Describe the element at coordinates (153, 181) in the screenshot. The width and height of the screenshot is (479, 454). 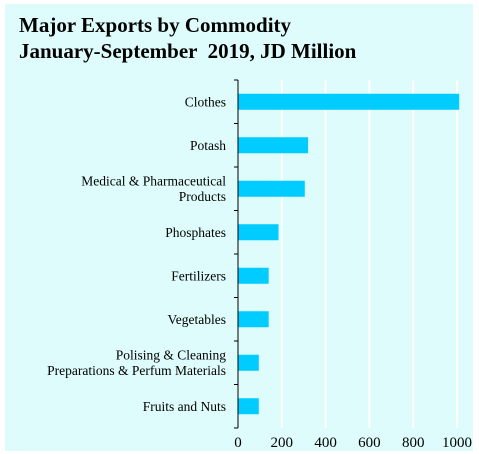
I see `category-label: Medical & Pharmaceutical` at that location.